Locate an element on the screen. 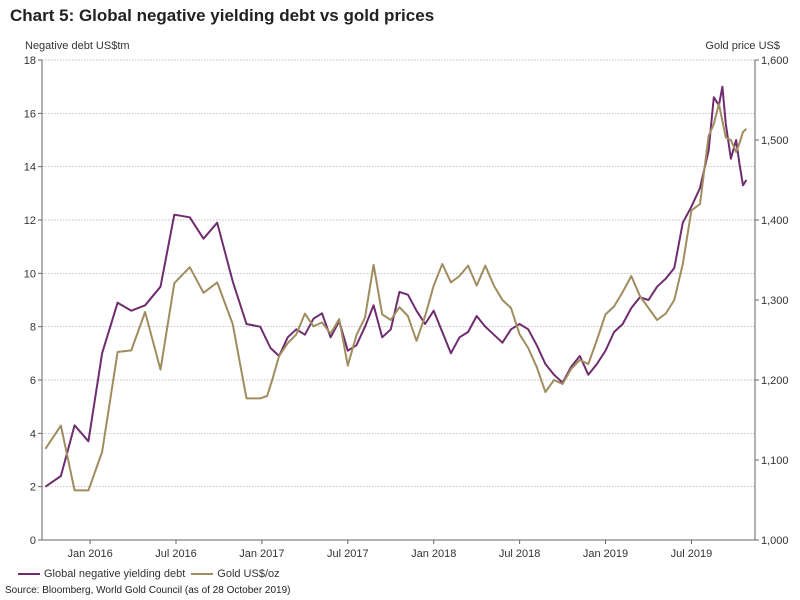 The width and height of the screenshot is (800, 600). legend-label-debt: Global negative yielding debt is located at coordinates (115, 574).